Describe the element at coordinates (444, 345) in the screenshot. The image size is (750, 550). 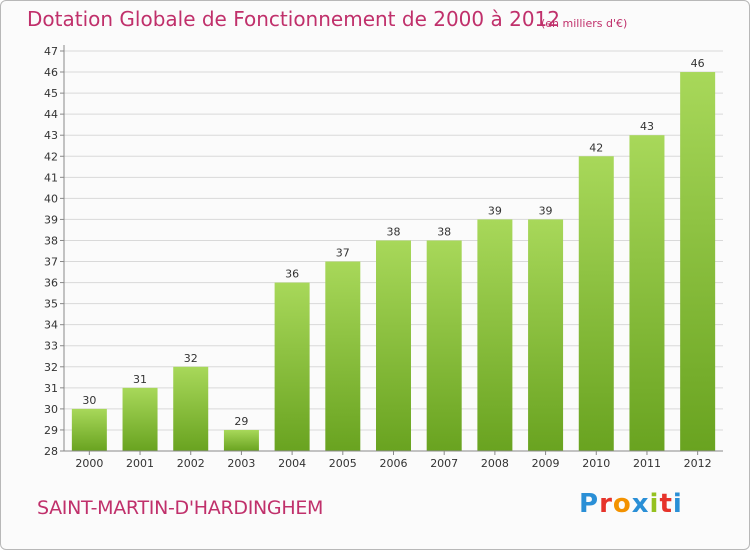
I see `bar-2007` at that location.